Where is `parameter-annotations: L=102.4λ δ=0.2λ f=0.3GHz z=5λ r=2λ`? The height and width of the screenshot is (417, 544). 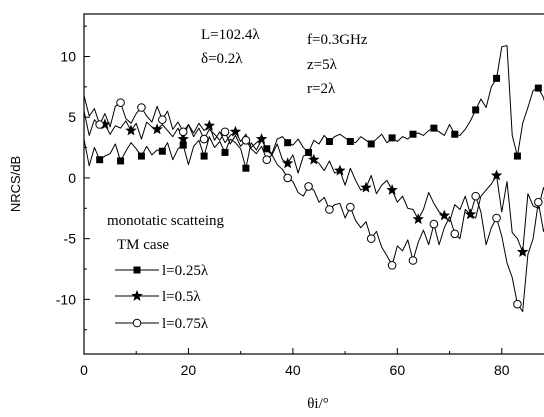
parameter-annotations: L=102.4λ δ=0.2λ f=0.3GHz z=5λ r=2λ is located at coordinates (284, 62).